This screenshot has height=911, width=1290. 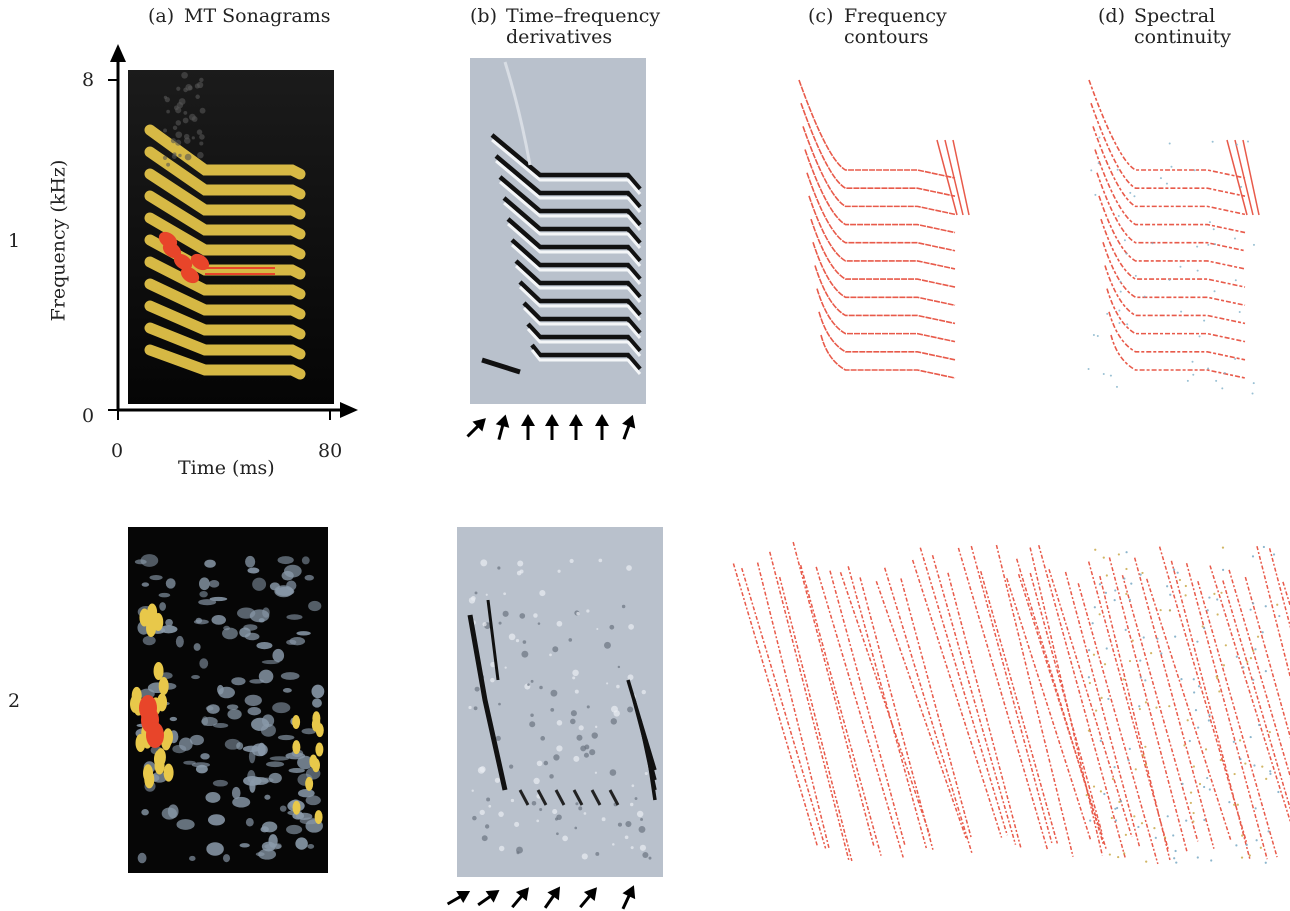 I want to click on row-label-1: 1, so click(x=14, y=241).